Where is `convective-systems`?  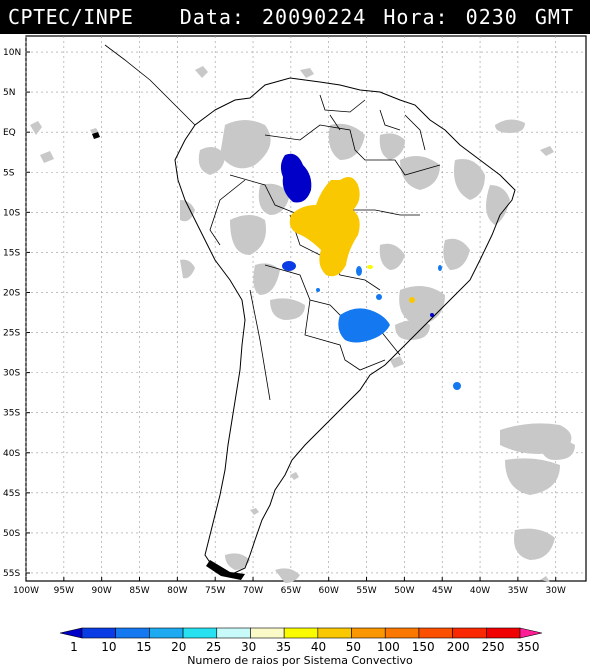 convective-systems is located at coordinates (370, 271).